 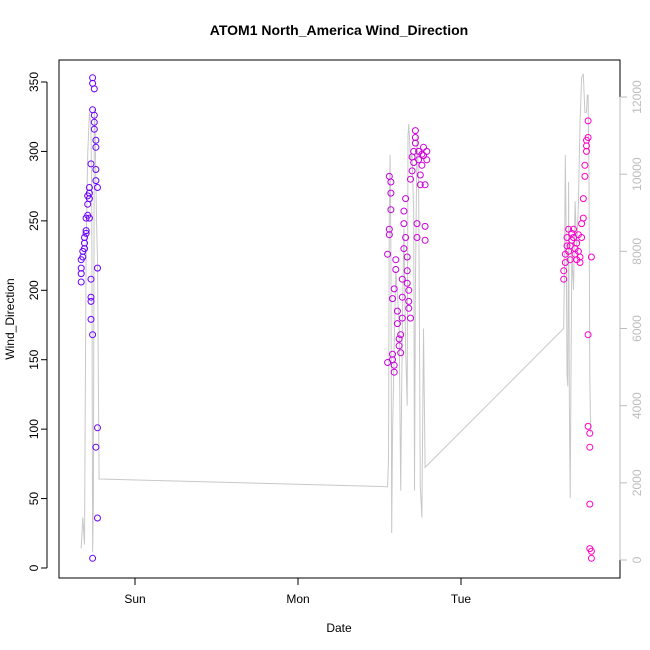 I want to click on y-left-tick-label: 300, so click(x=34, y=151).